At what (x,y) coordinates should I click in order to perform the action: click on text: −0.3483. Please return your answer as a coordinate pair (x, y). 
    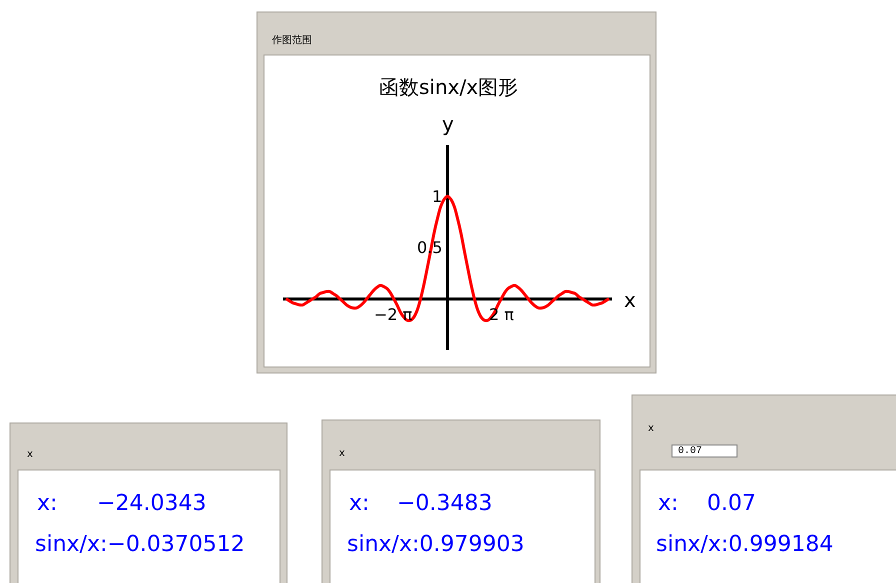
    Looking at the image, I should click on (444, 503).